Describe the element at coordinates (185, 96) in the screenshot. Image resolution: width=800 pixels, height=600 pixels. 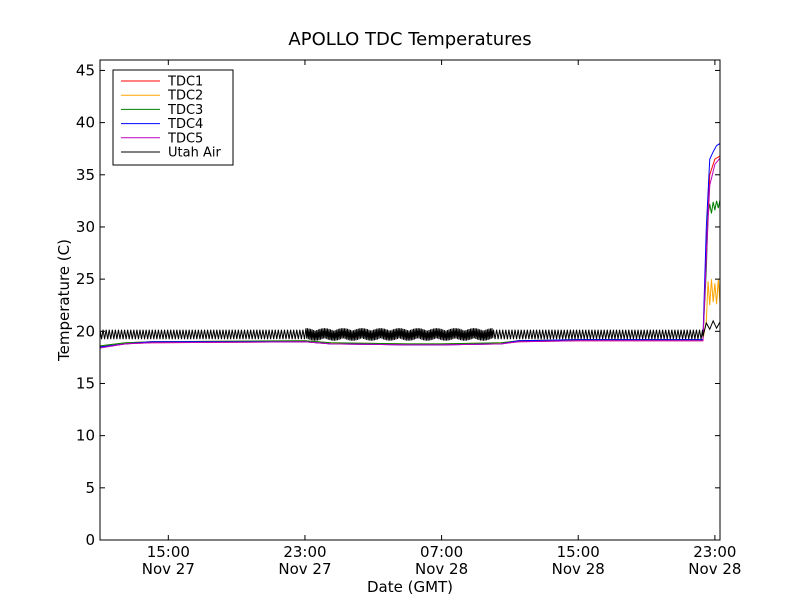
I see `legend-label: TDC2` at that location.